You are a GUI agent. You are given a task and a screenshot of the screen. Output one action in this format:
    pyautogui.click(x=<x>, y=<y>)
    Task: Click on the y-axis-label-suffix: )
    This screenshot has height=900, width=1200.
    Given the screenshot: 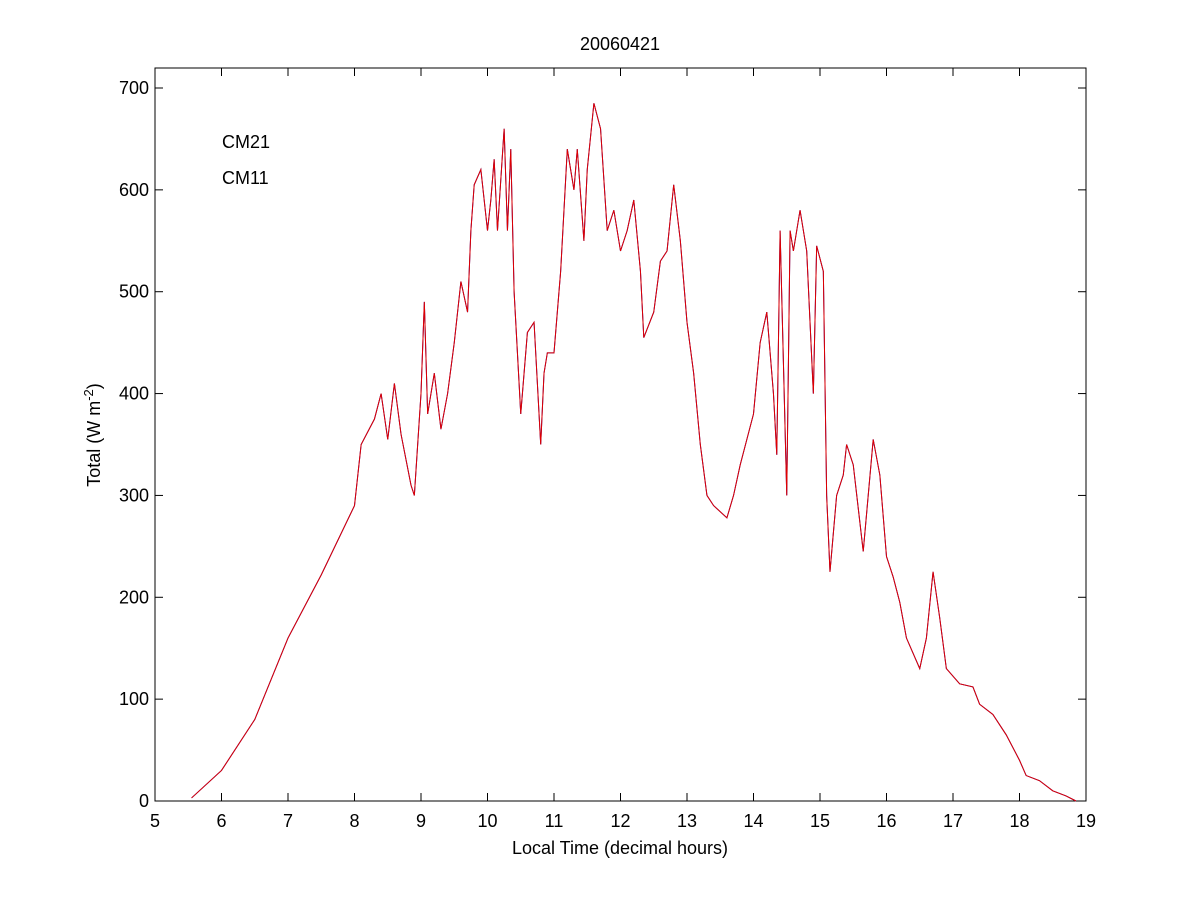 What is the action you would take?
    pyautogui.click(x=94, y=386)
    